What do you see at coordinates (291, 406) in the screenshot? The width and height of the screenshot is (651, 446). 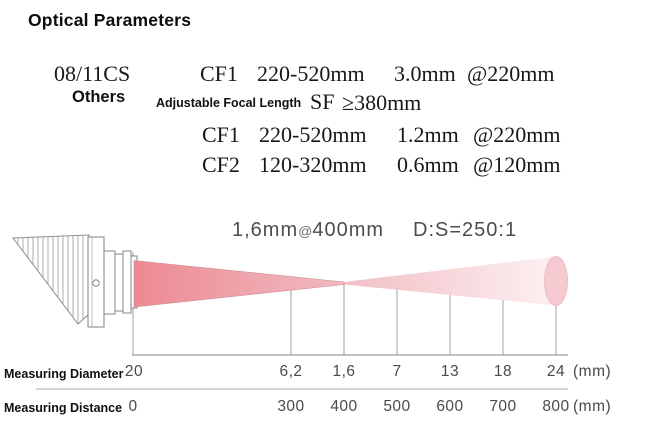 I see `distance-value: 300` at bounding box center [291, 406].